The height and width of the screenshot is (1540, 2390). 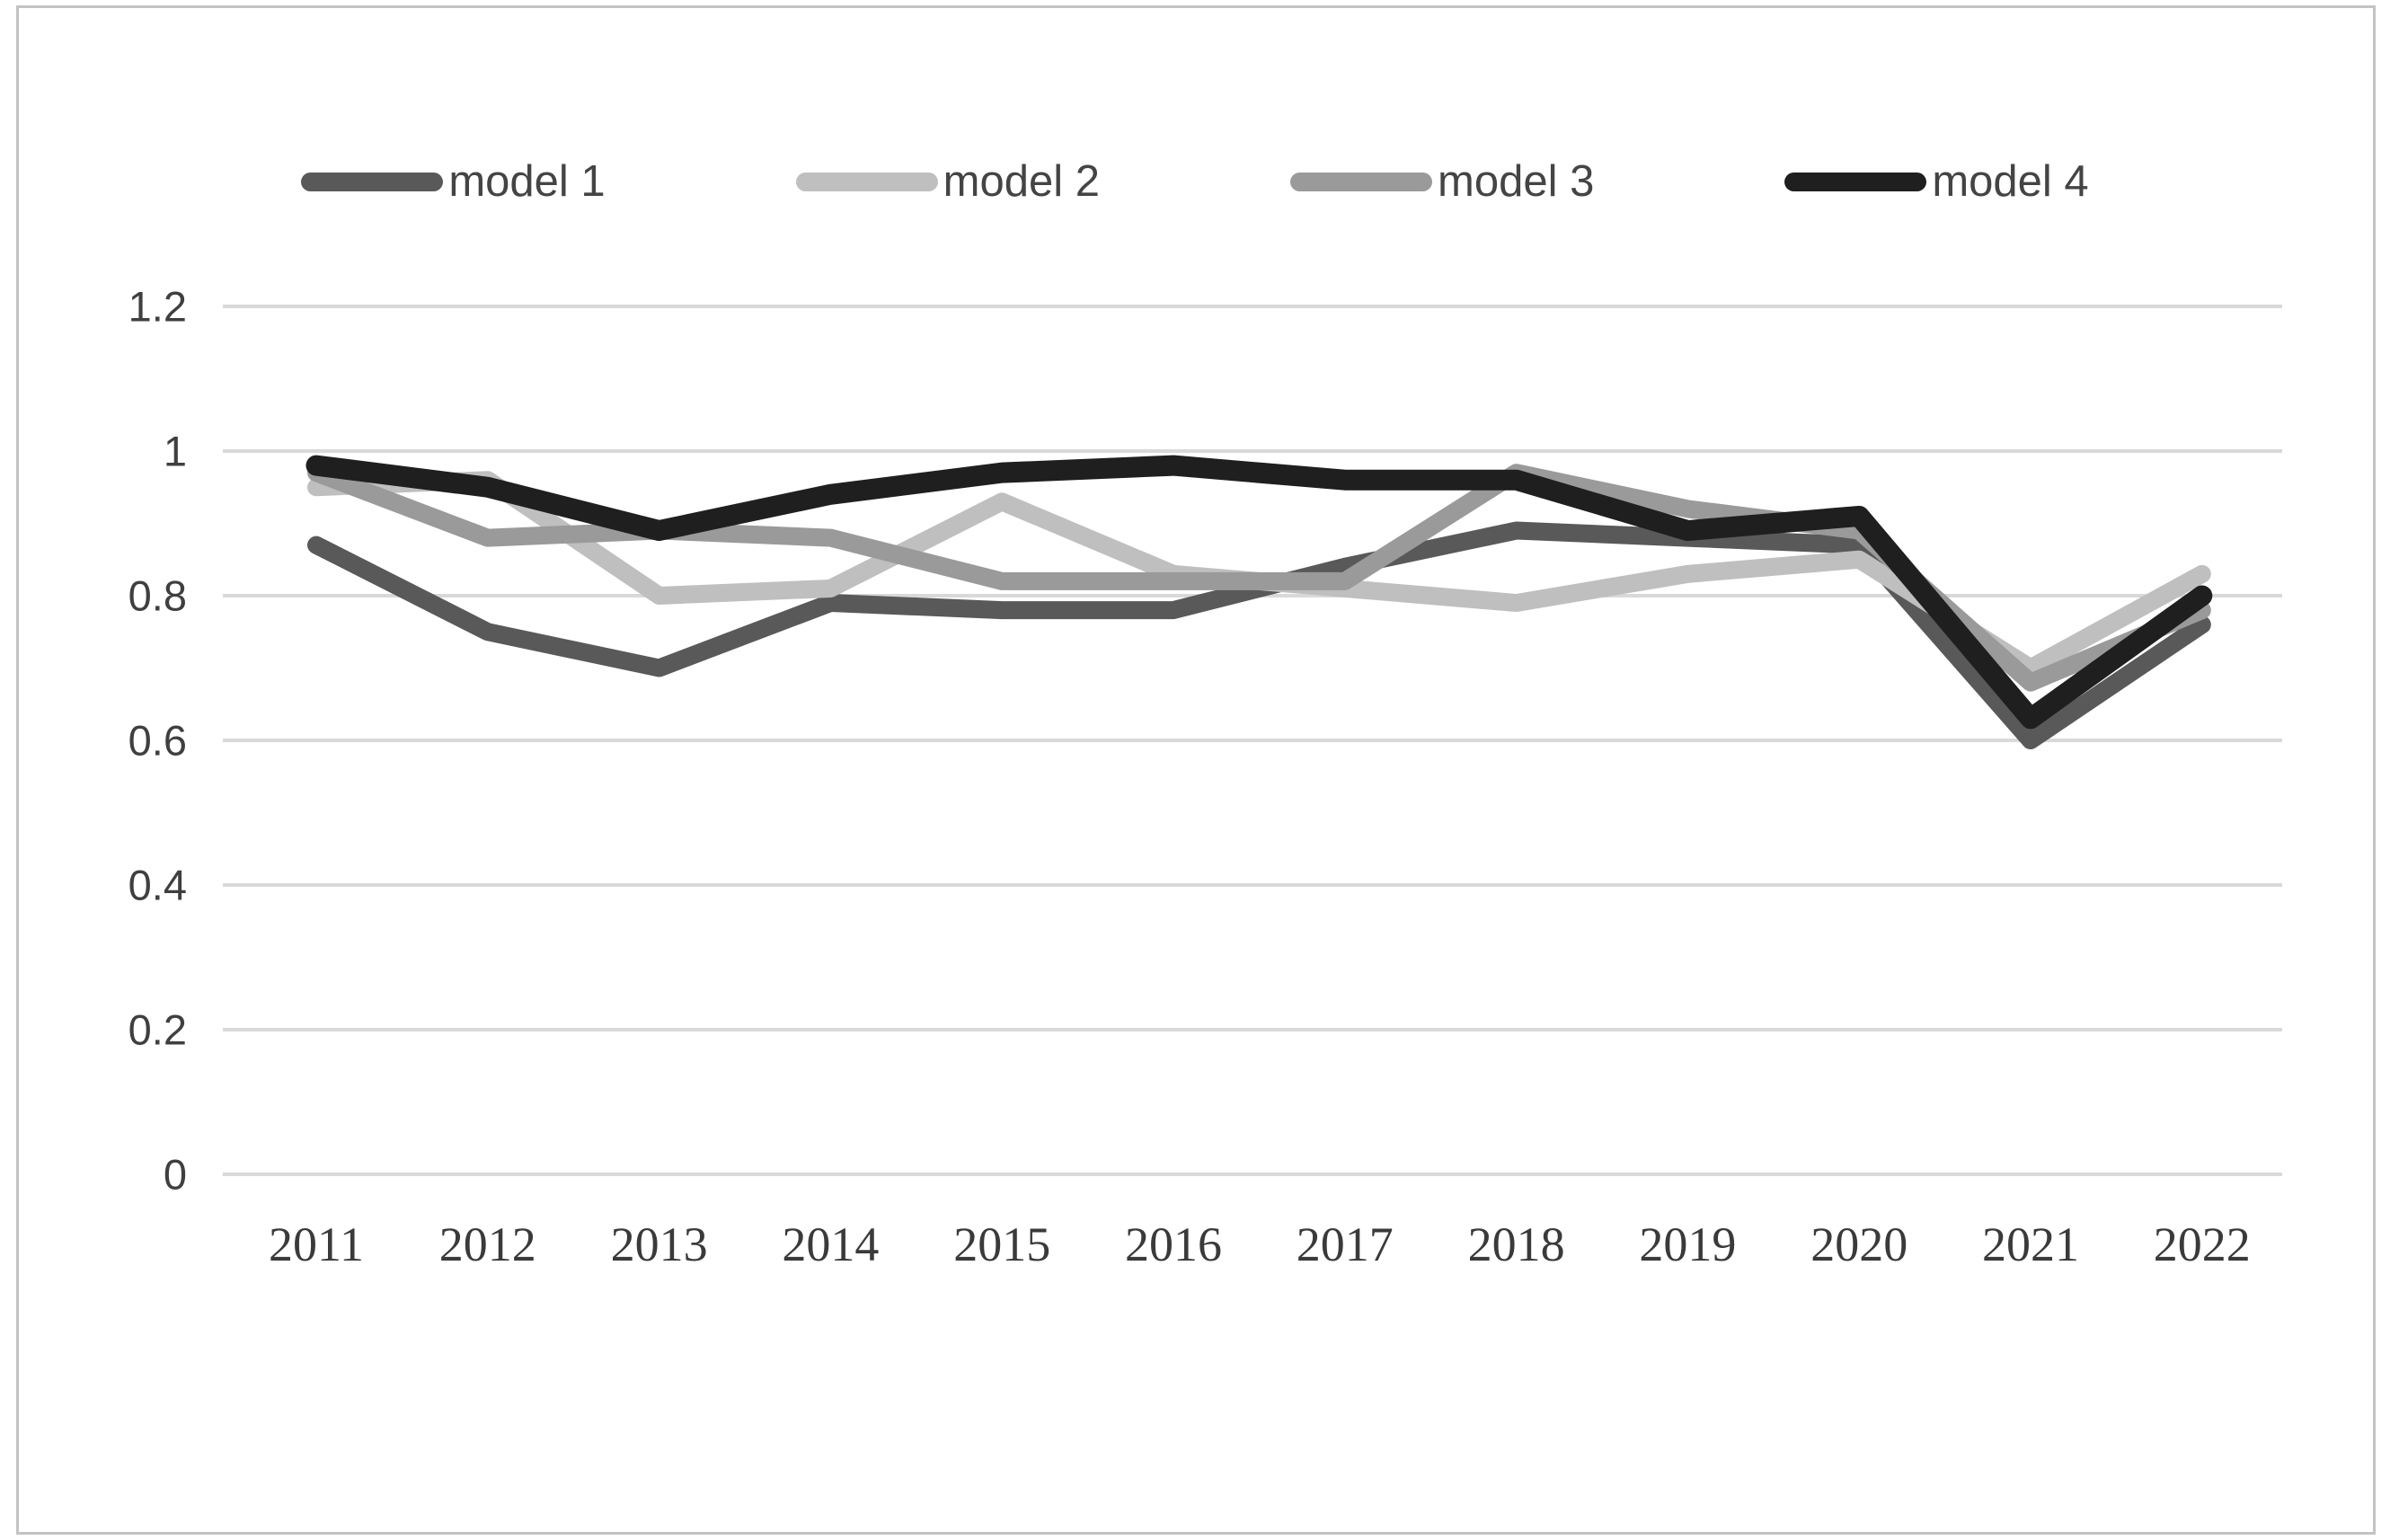 What do you see at coordinates (316, 1244) in the screenshot?
I see `x-tick-label: 2011` at bounding box center [316, 1244].